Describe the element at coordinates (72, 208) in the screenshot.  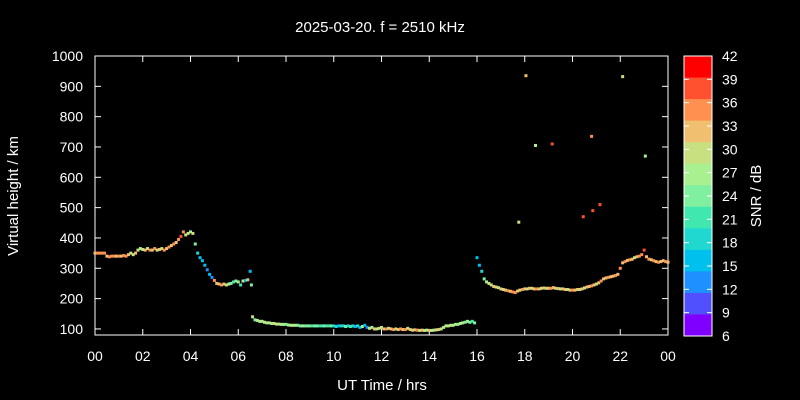
I see `y-tick-label: 500` at that location.